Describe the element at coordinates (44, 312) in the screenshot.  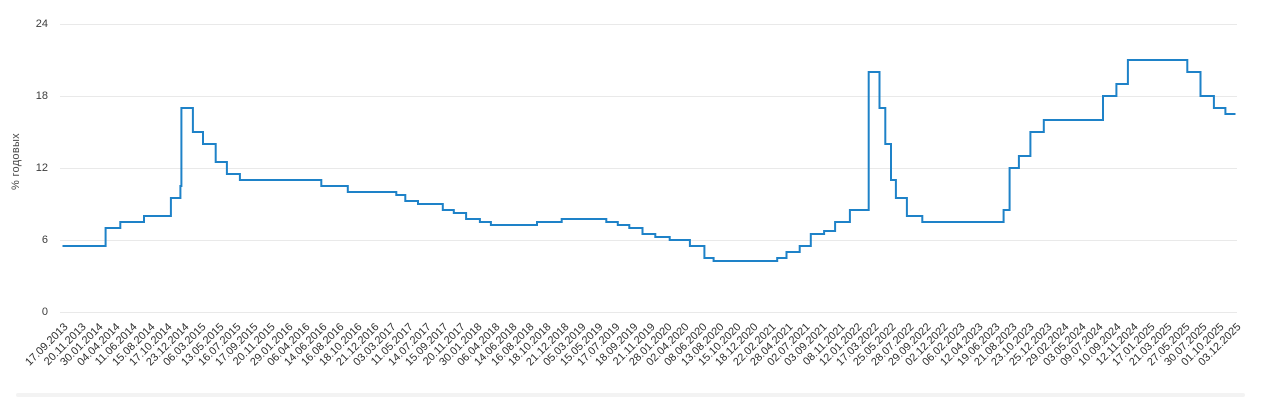
I see `y-tick-label: 0` at that location.